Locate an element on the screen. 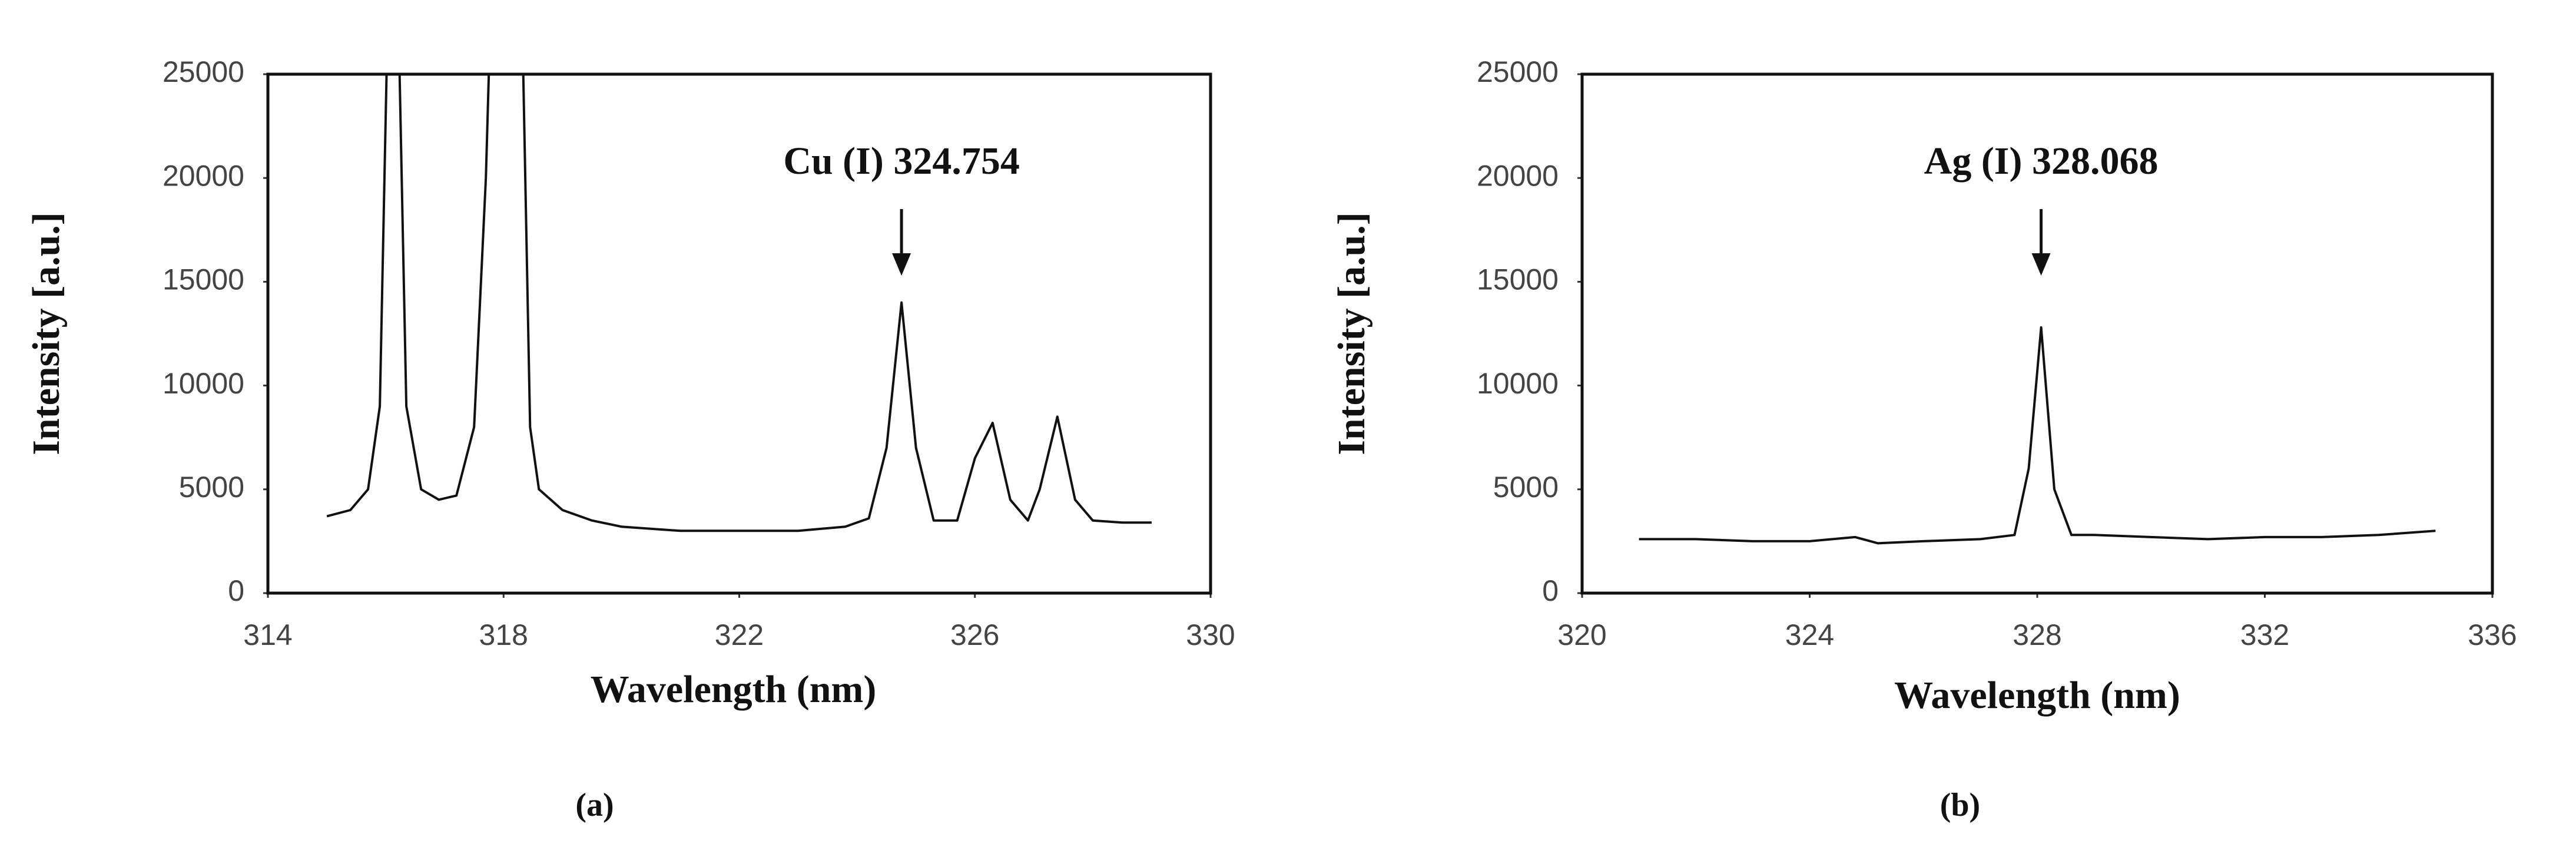  x-tick-label: 330 is located at coordinates (1210, 634).